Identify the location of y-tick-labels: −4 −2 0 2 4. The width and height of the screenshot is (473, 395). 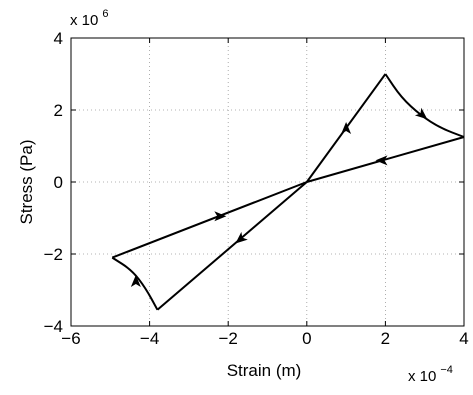
(53, 182).